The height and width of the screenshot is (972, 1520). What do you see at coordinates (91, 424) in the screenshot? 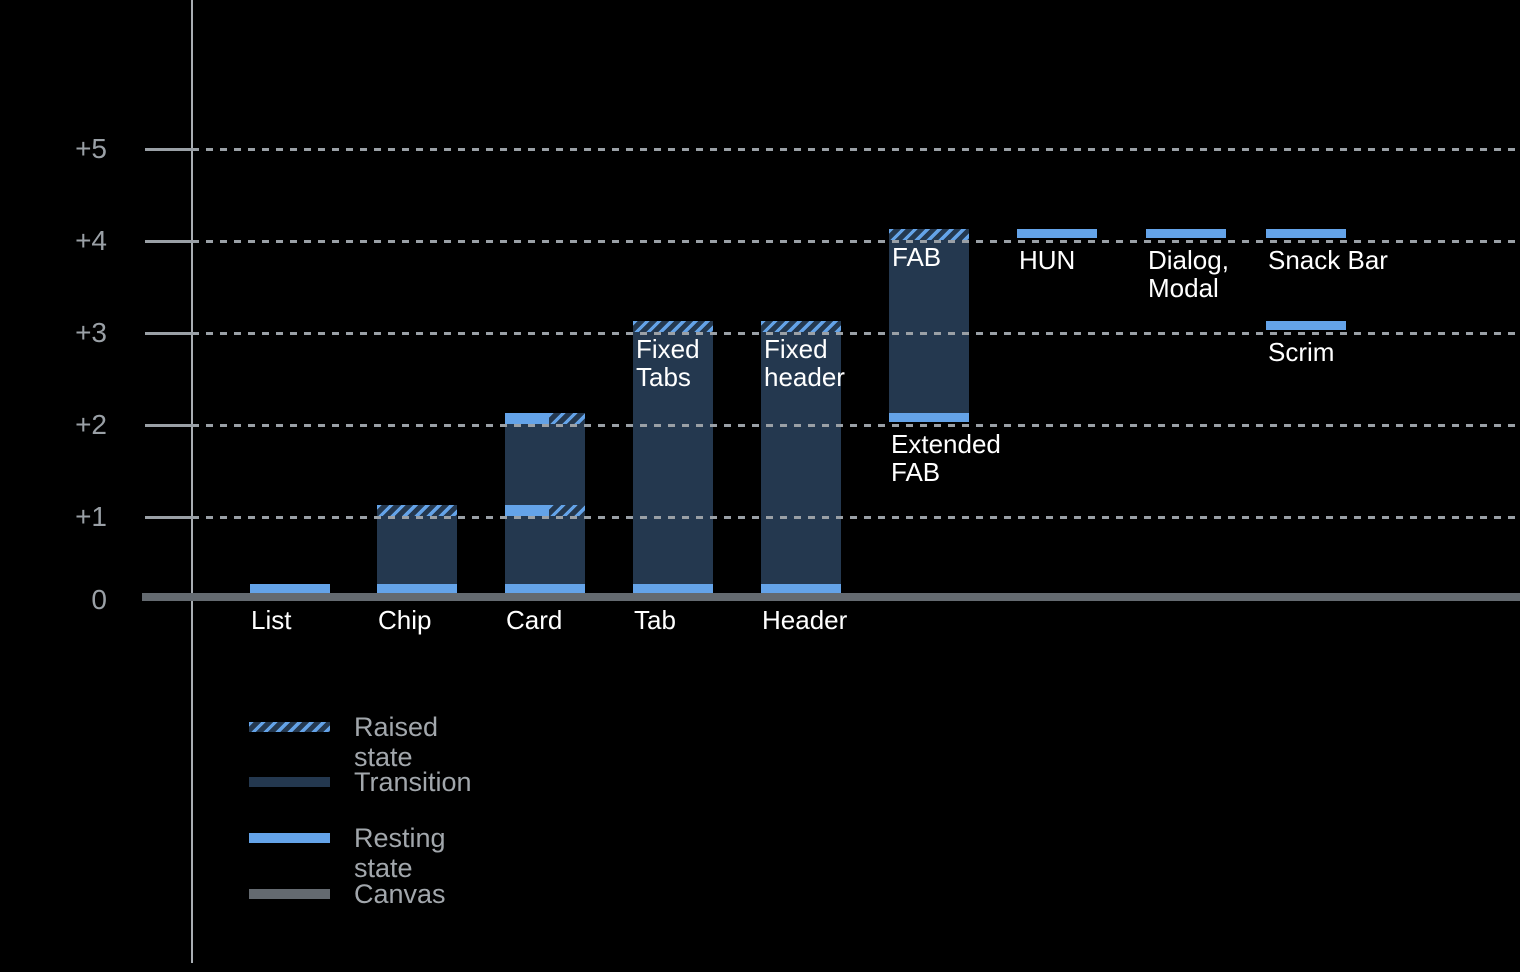
I see `y-axis-label-+2: +2` at bounding box center [91, 424].